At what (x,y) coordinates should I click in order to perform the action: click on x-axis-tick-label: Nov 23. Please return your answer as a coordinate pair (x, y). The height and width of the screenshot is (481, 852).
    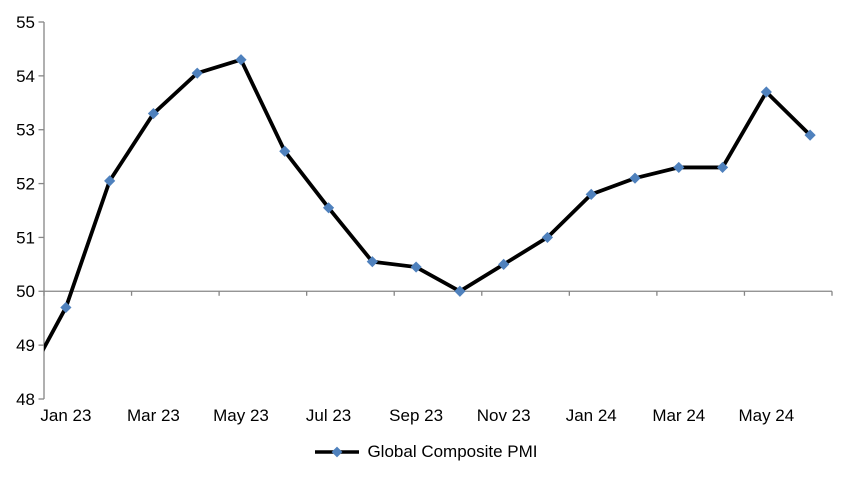
    Looking at the image, I should click on (504, 415).